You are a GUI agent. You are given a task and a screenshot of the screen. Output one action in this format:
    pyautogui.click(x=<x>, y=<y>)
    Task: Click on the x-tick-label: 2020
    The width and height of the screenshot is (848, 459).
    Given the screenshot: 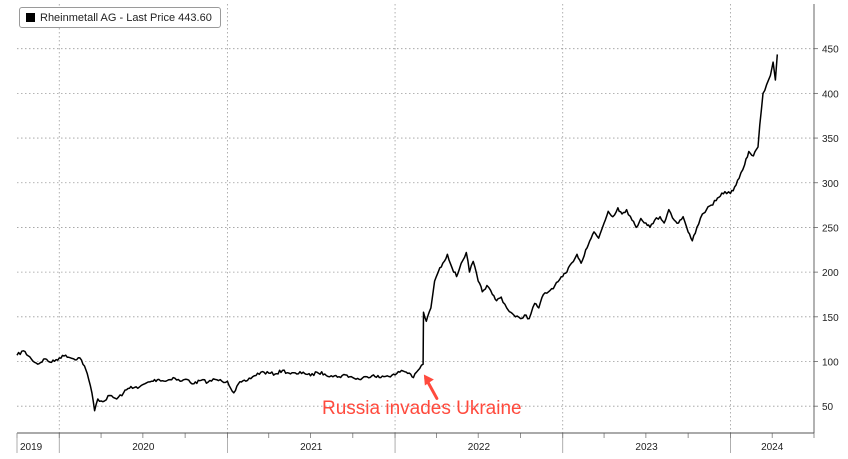 What is the action you would take?
    pyautogui.click(x=143, y=447)
    